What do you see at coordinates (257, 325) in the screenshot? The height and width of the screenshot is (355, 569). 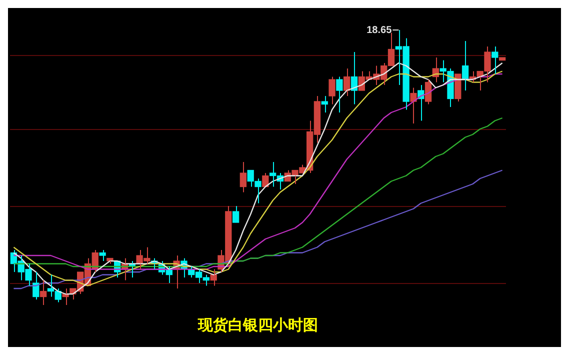 I see `text: 现货白银四小时图` at bounding box center [257, 325].